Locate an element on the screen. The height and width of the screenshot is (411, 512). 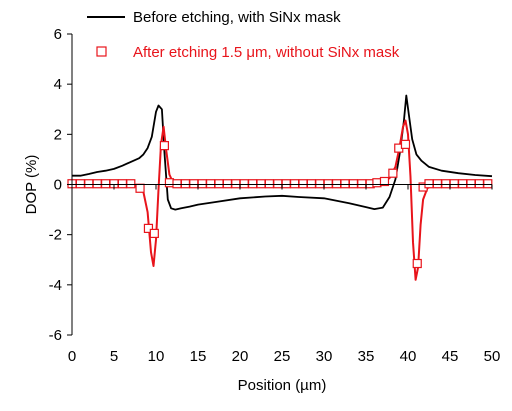
x-tick-label: 15 is located at coordinates (198, 356).